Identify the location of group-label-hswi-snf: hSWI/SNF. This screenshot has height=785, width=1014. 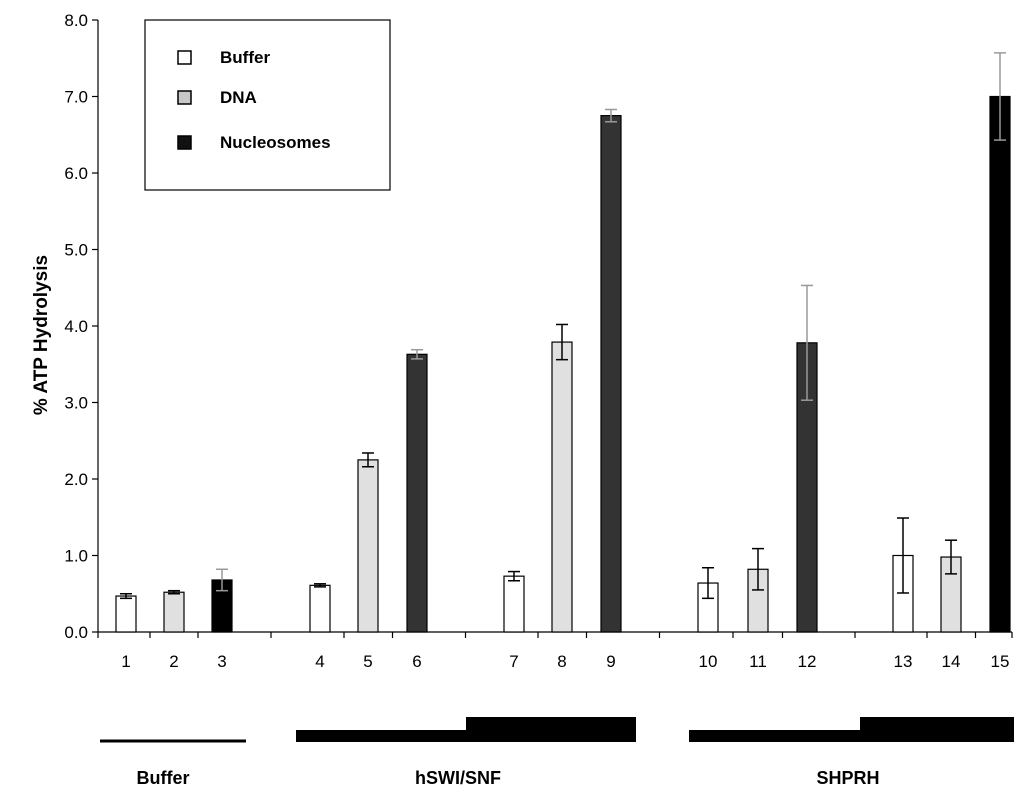
(458, 776).